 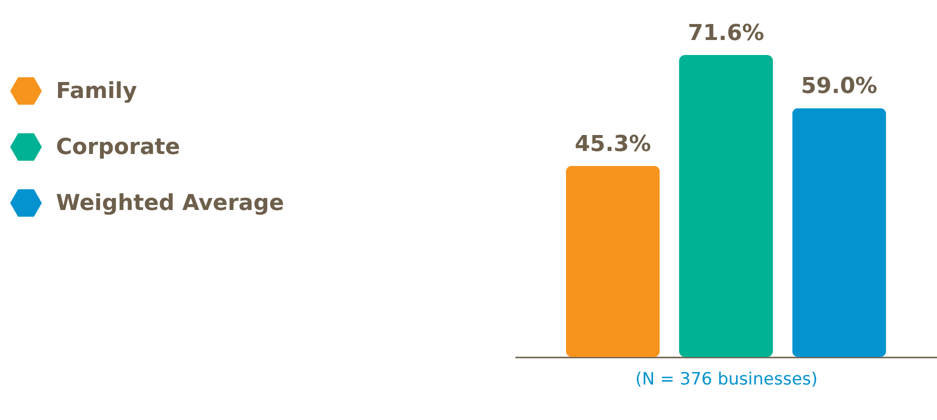 What do you see at coordinates (613, 144) in the screenshot?
I see `data-label: 45.3%` at bounding box center [613, 144].